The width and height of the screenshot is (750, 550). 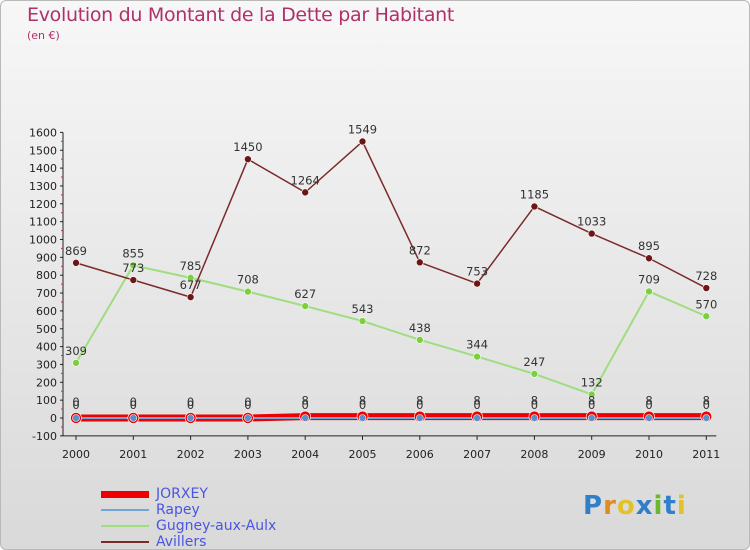 I want to click on x-tick-label: 2000, so click(x=76, y=454).